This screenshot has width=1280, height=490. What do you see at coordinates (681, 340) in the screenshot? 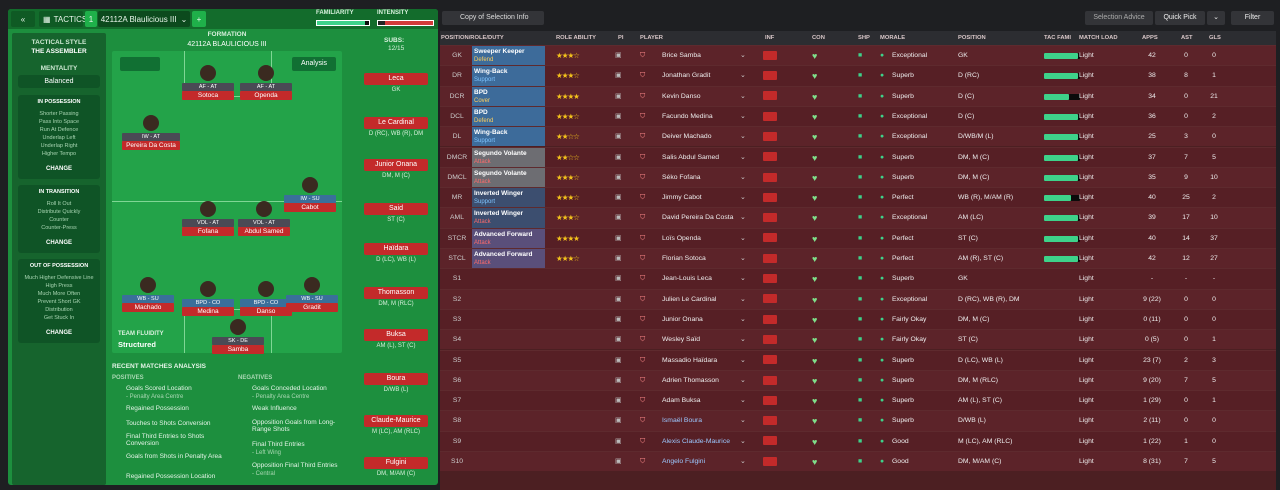
I see `player-name: Wesley Saïd` at bounding box center [681, 340].